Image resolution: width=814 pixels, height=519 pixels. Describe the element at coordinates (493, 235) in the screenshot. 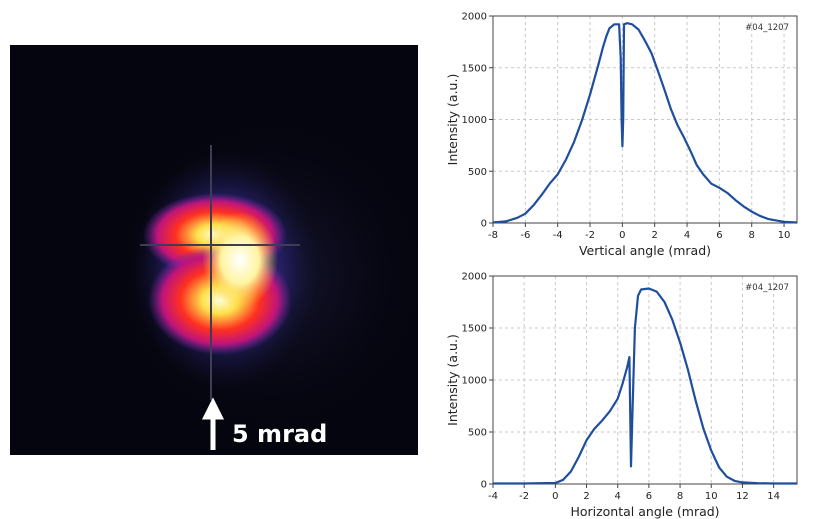

I see `x-tick-label: -8` at that location.